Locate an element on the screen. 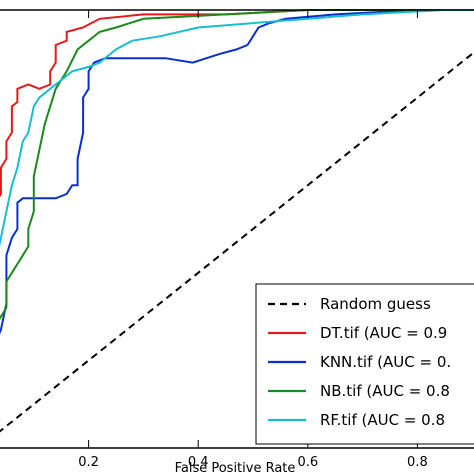  legend-label-rf: RF.tif (AUC = 0.8 is located at coordinates (382, 420).